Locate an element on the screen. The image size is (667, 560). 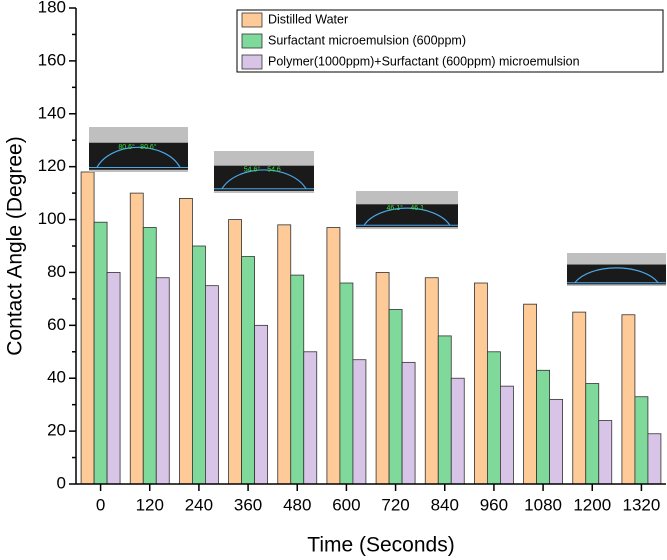
inset-label: 54.6° is located at coordinates (252, 170).